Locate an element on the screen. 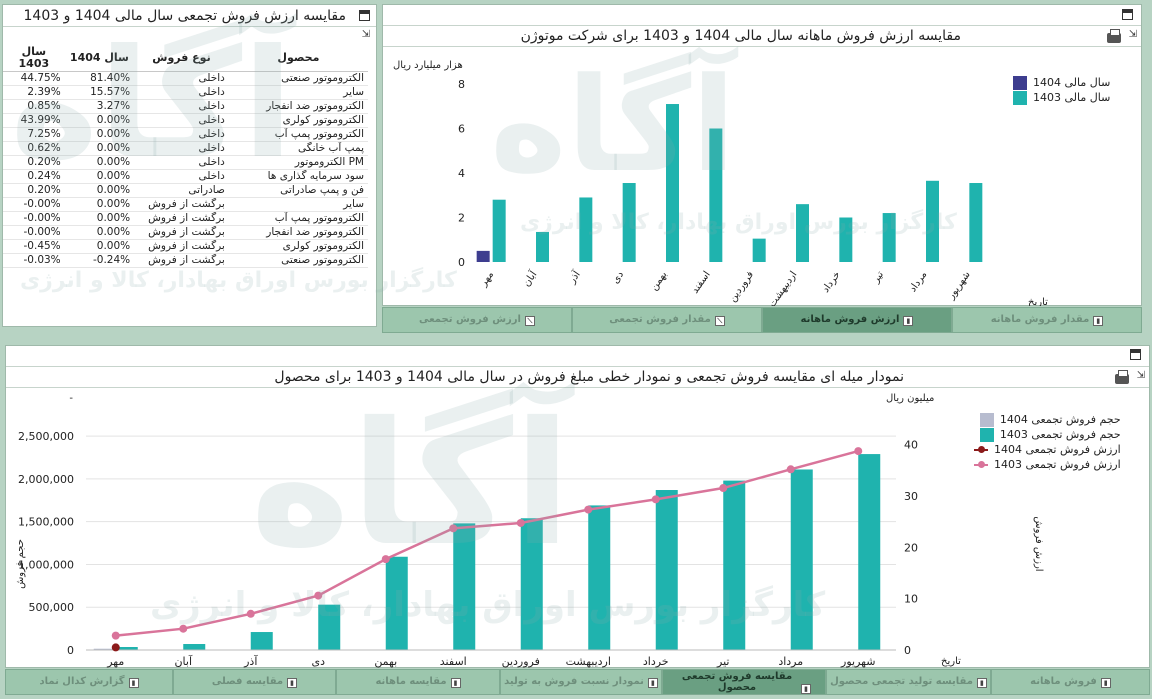 The image size is (1152, 699). y2-tick-label: 10 is located at coordinates (911, 599).